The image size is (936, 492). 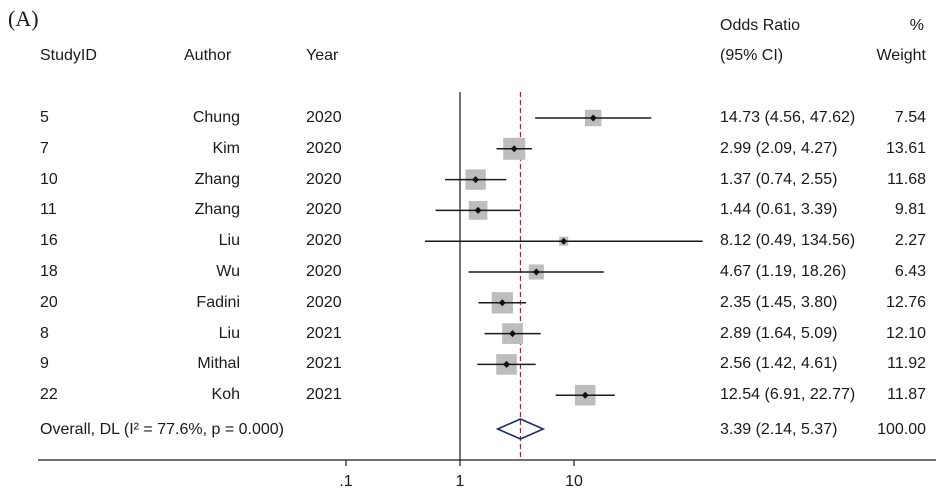 I want to click on header-year: Year, so click(x=322, y=55).